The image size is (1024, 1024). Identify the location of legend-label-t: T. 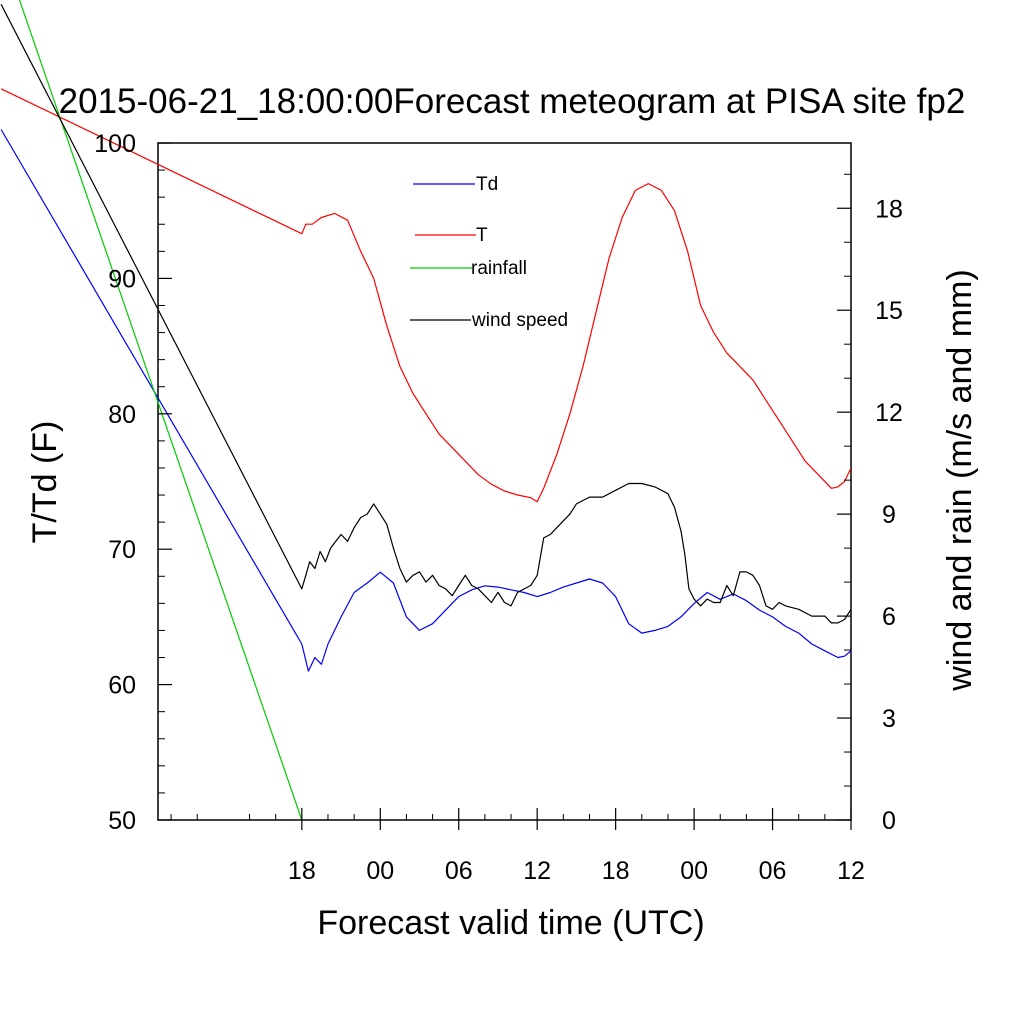
(482, 235).